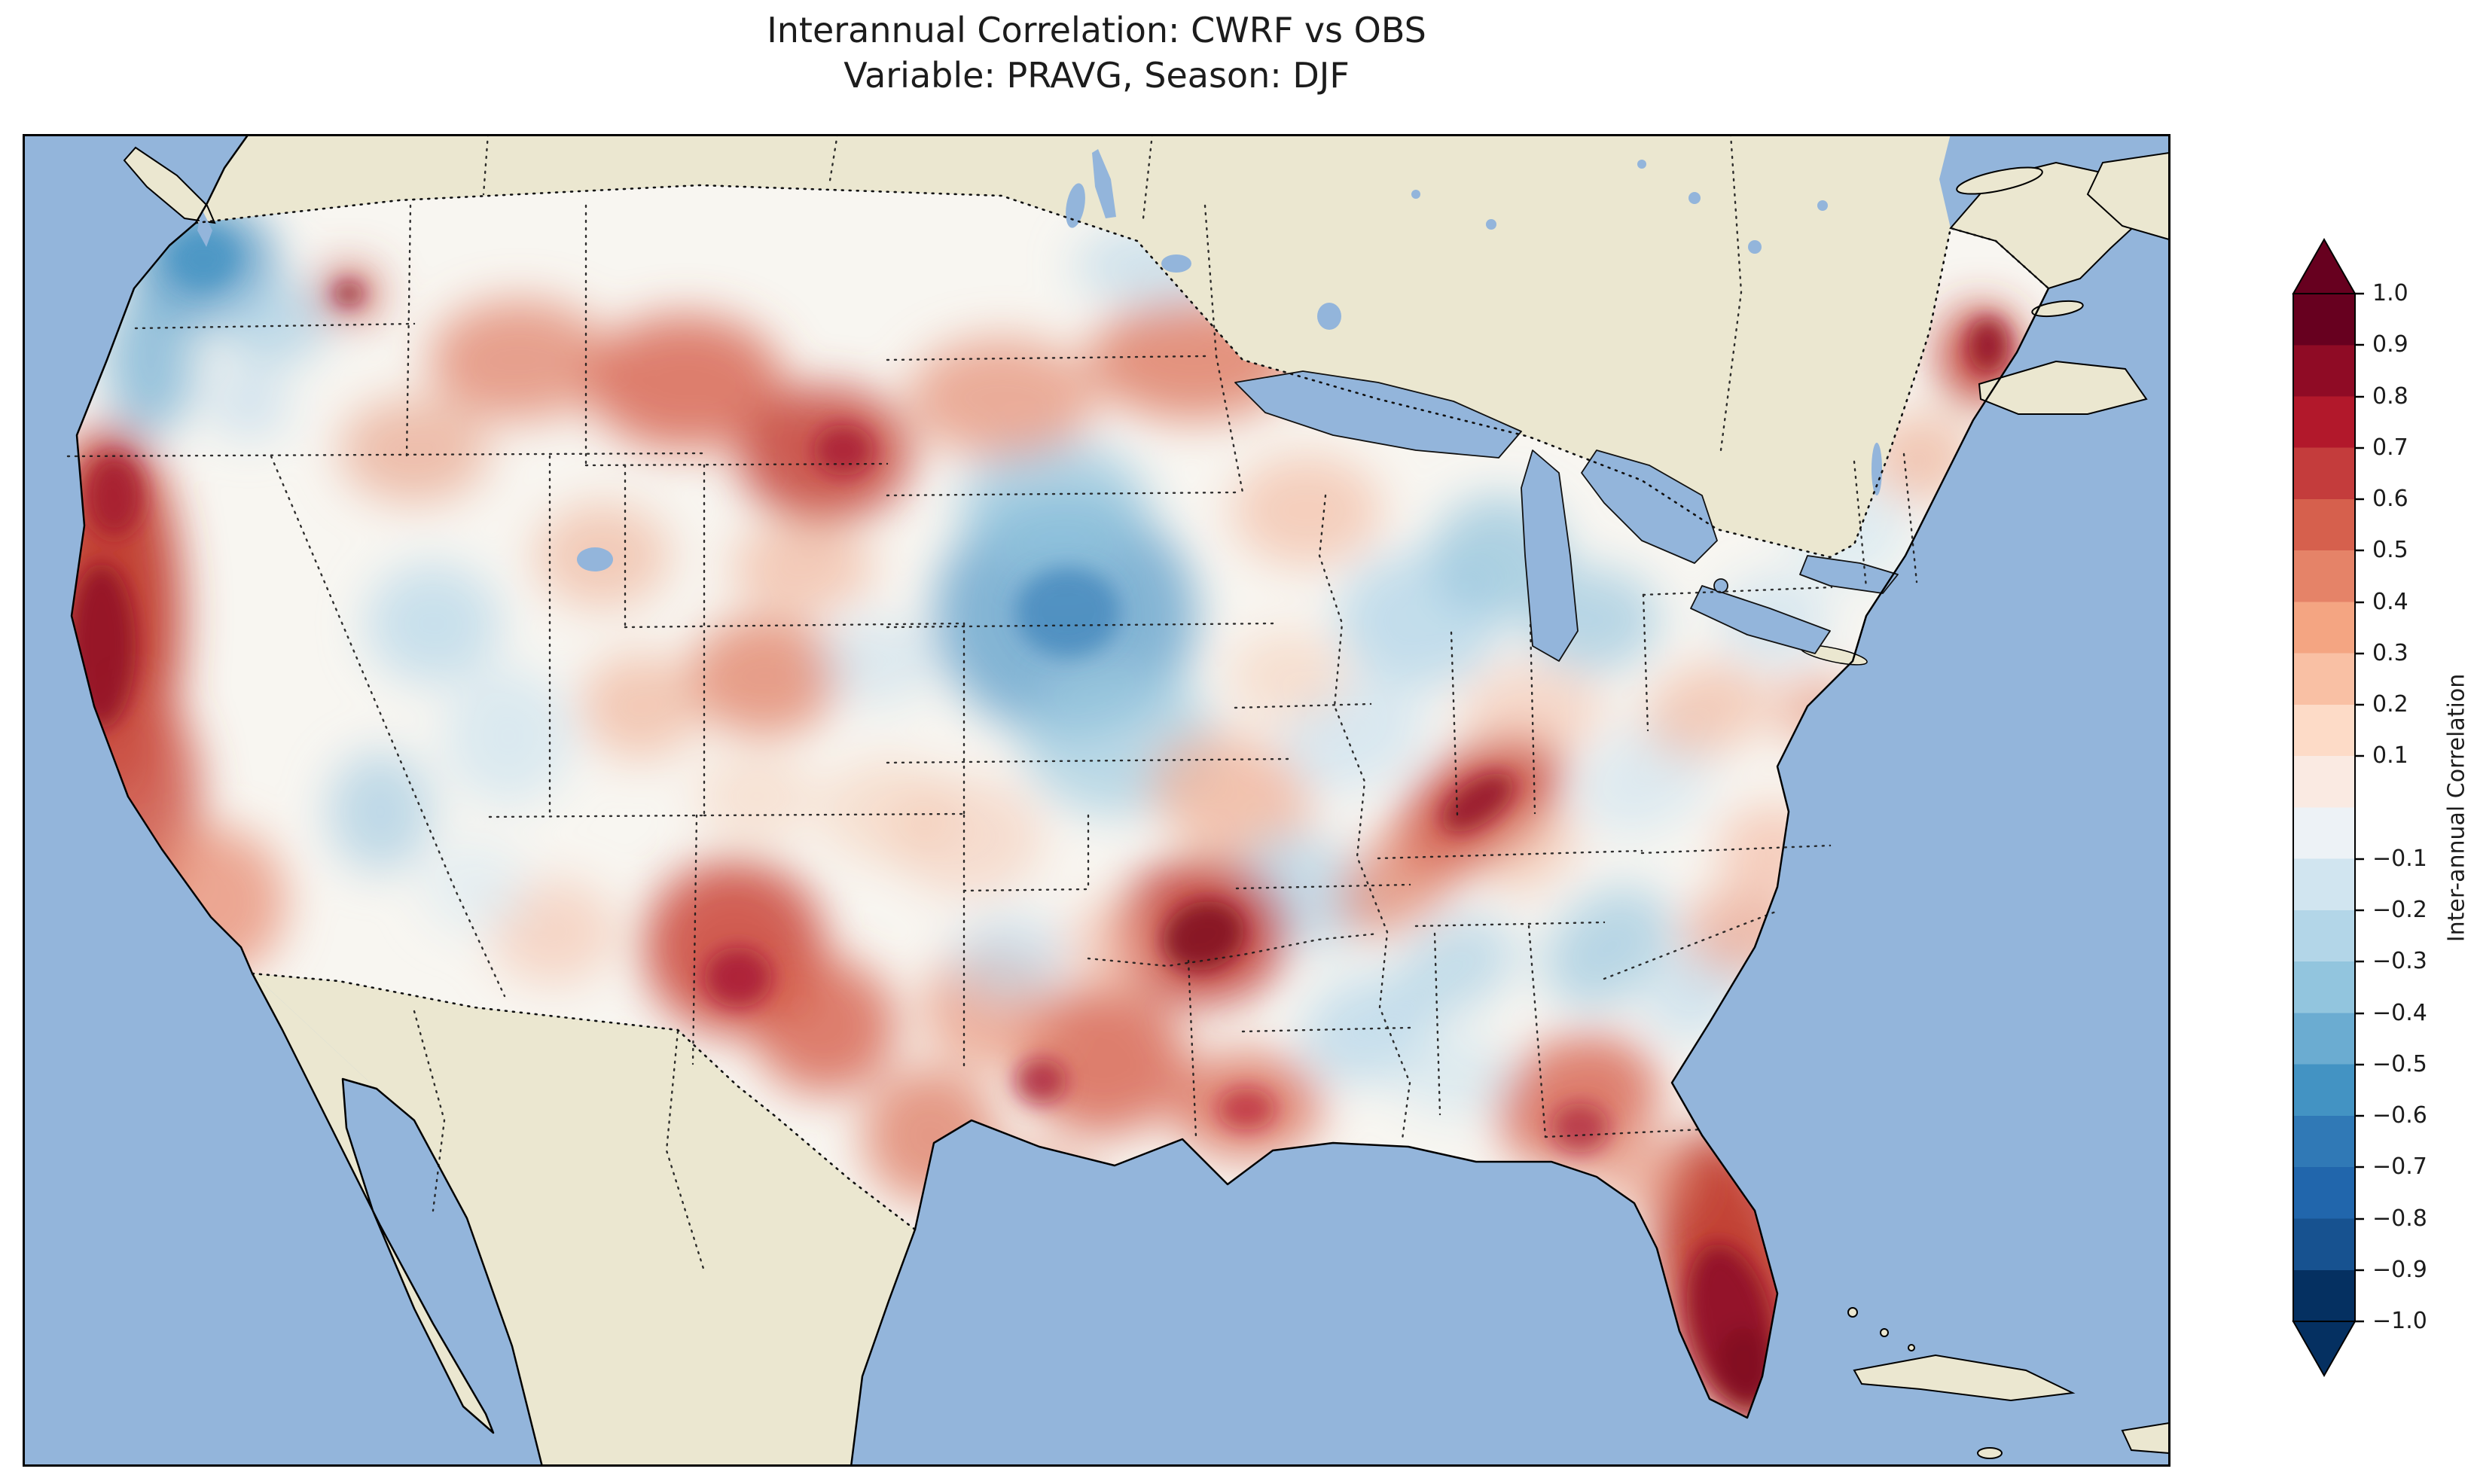 This screenshot has height=1484, width=2474. I want to click on title-line-1: Interannual Correlation: CWRF vs OBS, so click(1097, 30).